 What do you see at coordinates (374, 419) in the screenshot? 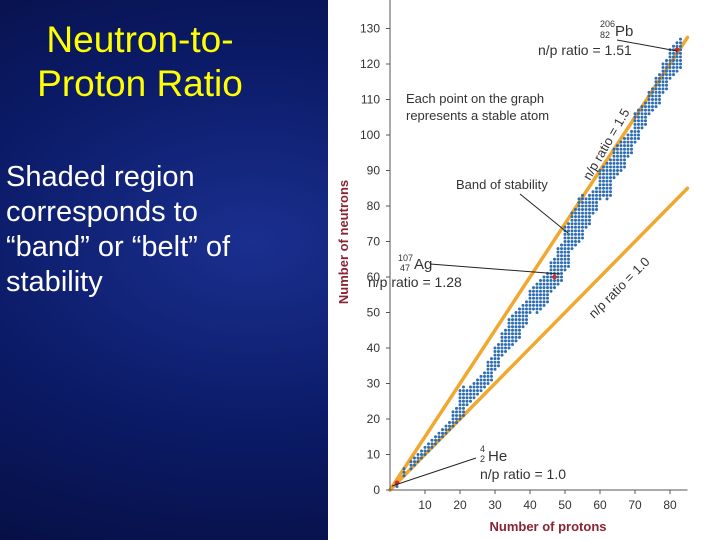
I see `y-tick-label: 20` at bounding box center [374, 419].